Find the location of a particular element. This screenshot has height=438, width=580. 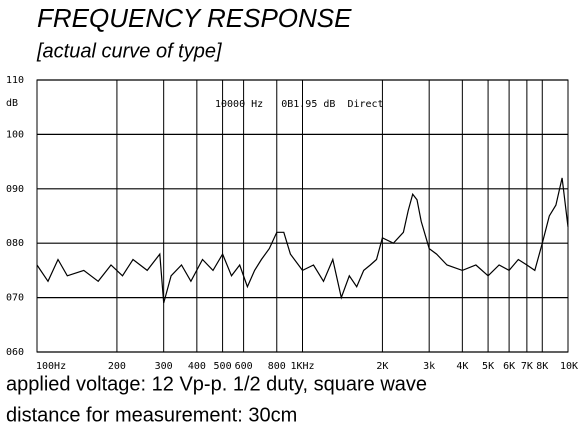

x-tick-label: 400 is located at coordinates (197, 366).